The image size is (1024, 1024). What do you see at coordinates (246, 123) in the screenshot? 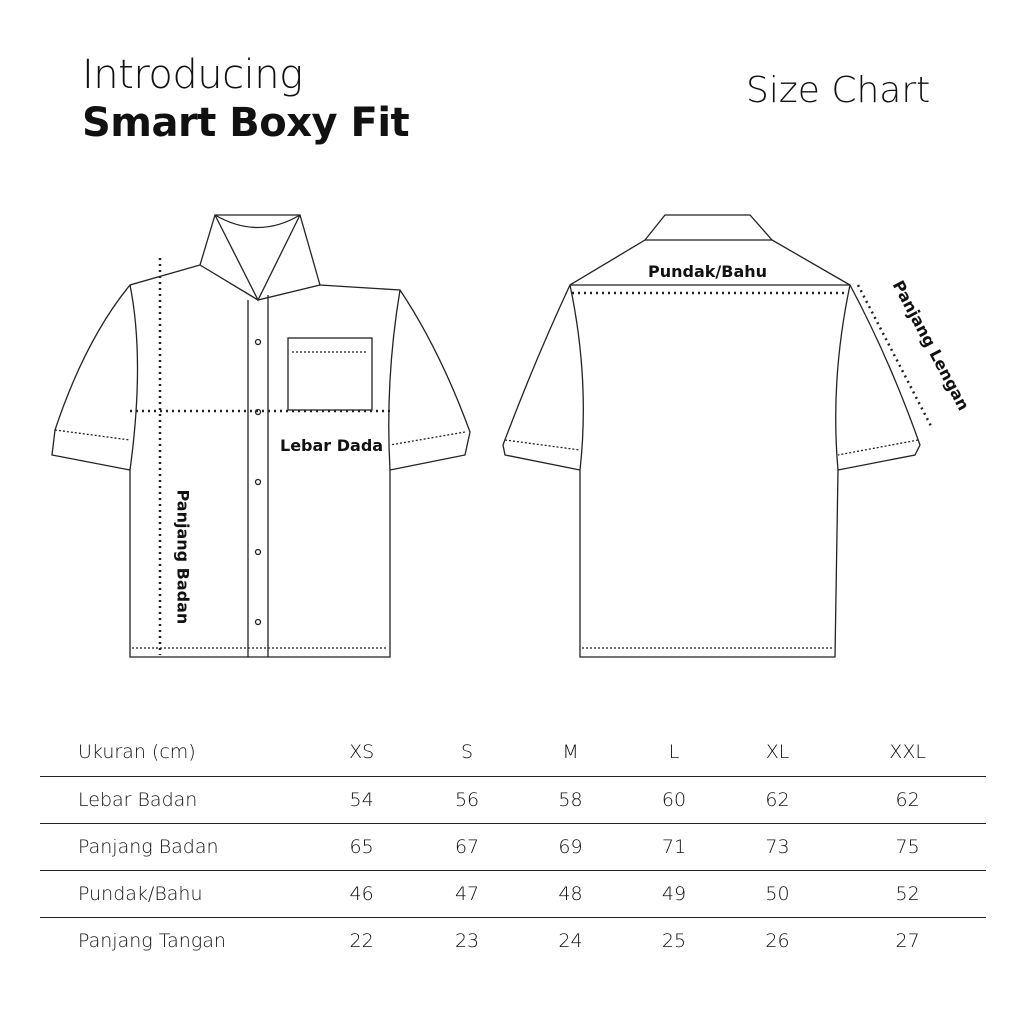
I see `product-name: Smart Boxy Fit` at bounding box center [246, 123].